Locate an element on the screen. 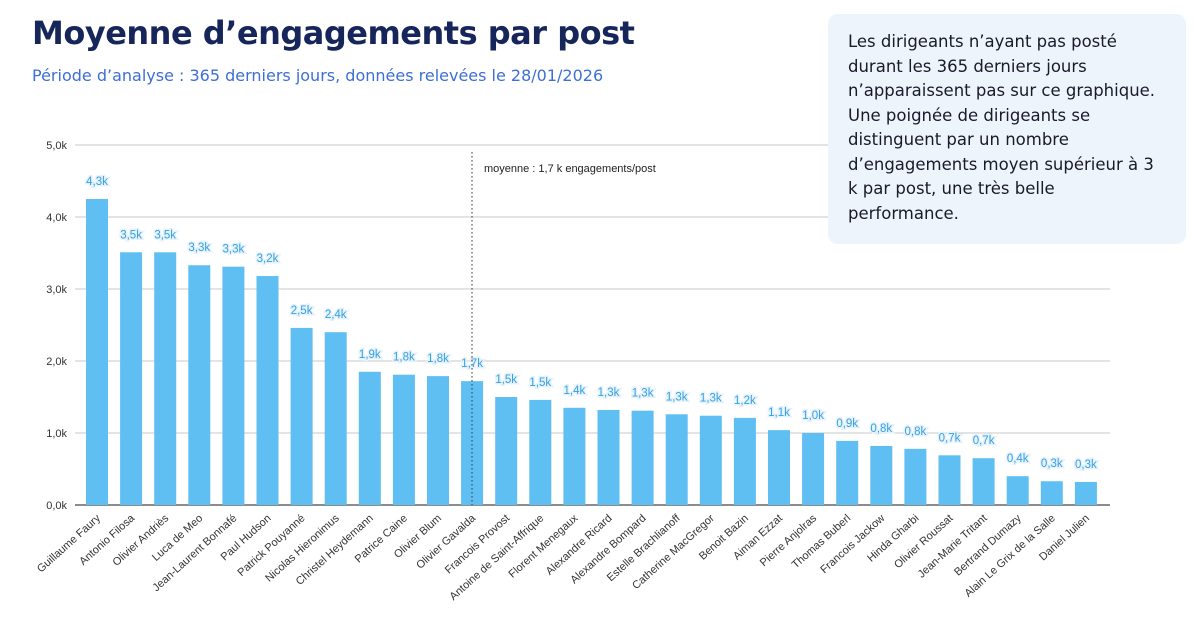  data-label: 1,2k is located at coordinates (745, 401).